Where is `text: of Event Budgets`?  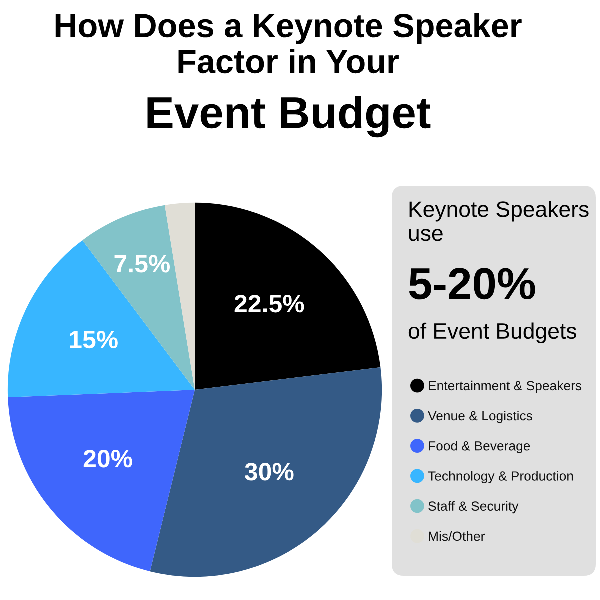
text: of Event Budgets is located at coordinates (492, 333).